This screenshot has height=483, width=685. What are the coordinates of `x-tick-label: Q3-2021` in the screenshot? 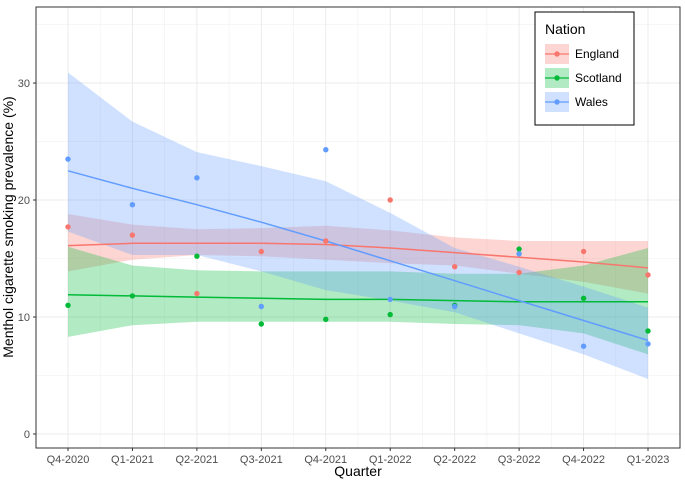 It's located at (261, 460).